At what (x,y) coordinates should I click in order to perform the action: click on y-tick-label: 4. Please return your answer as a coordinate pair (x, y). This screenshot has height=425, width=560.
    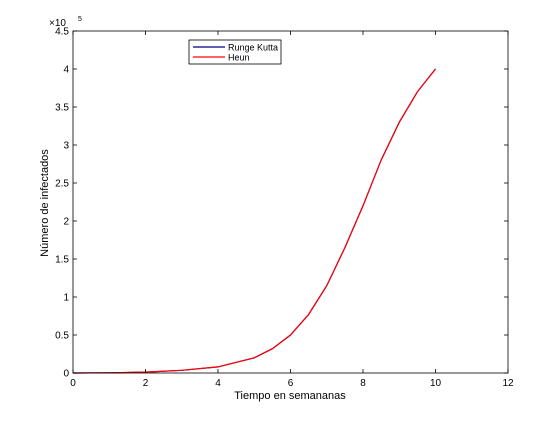
    Looking at the image, I should click on (66, 70).